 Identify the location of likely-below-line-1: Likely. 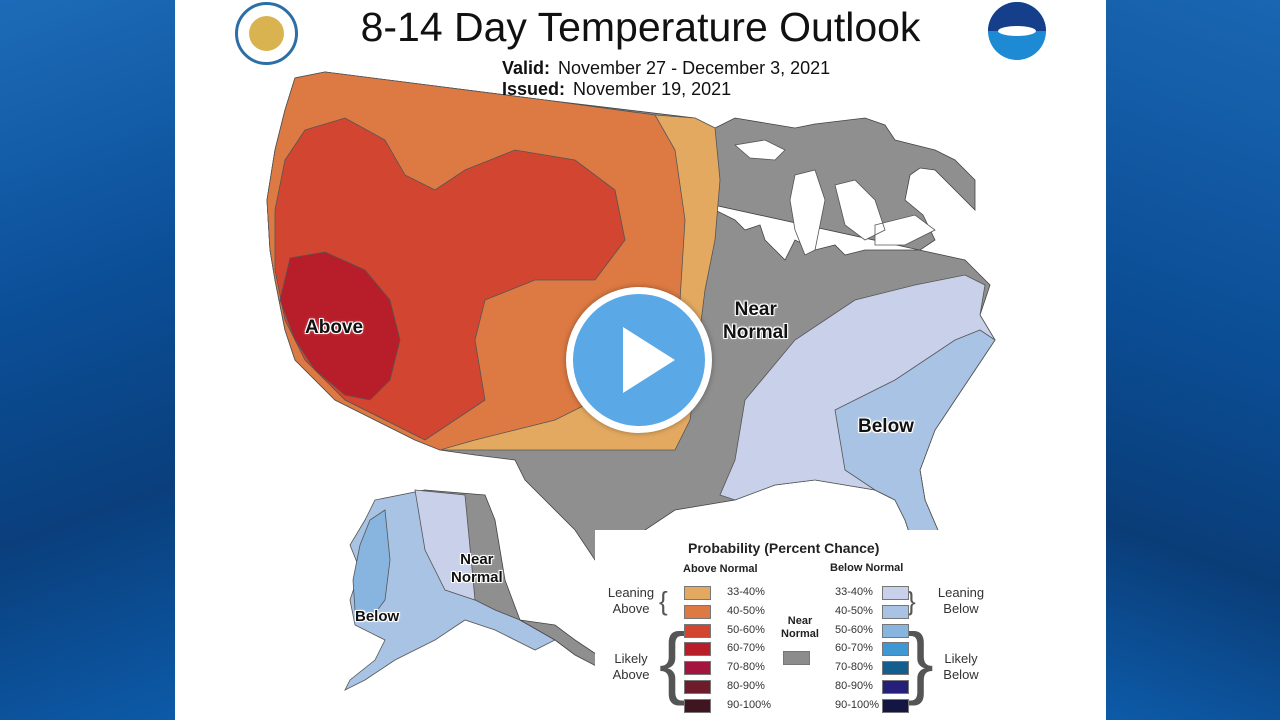
(961, 658).